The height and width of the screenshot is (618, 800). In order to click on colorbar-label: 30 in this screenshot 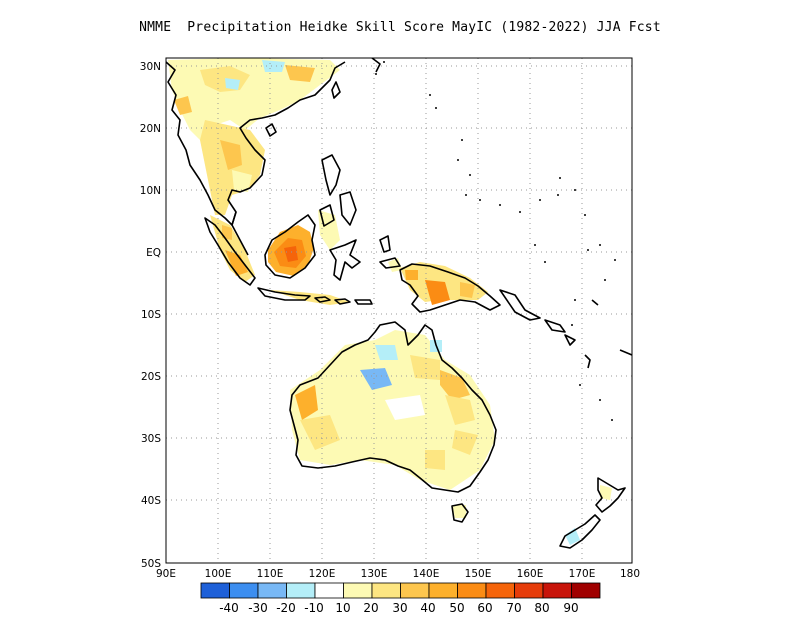, I will do `click(399, 608)`.